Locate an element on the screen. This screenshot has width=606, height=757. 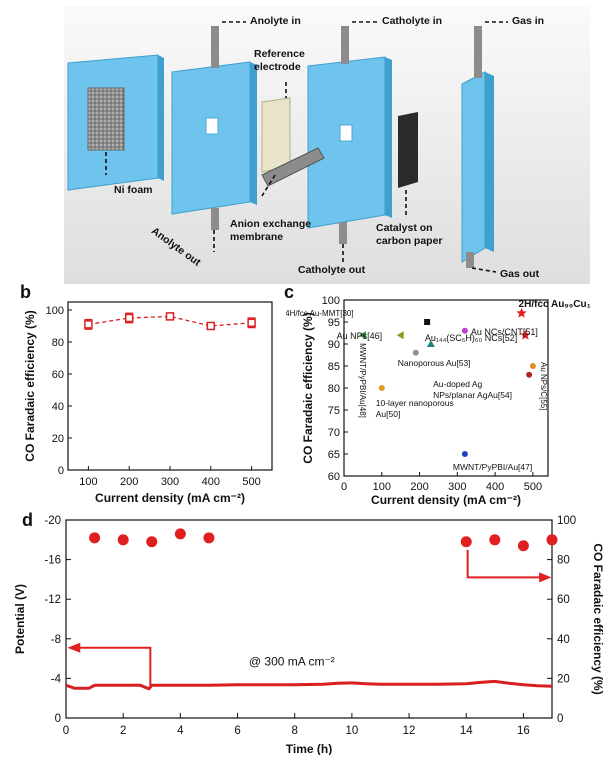
b-yaxis-title: CO Faradaic efficiency (%) is located at coordinates (30, 385).